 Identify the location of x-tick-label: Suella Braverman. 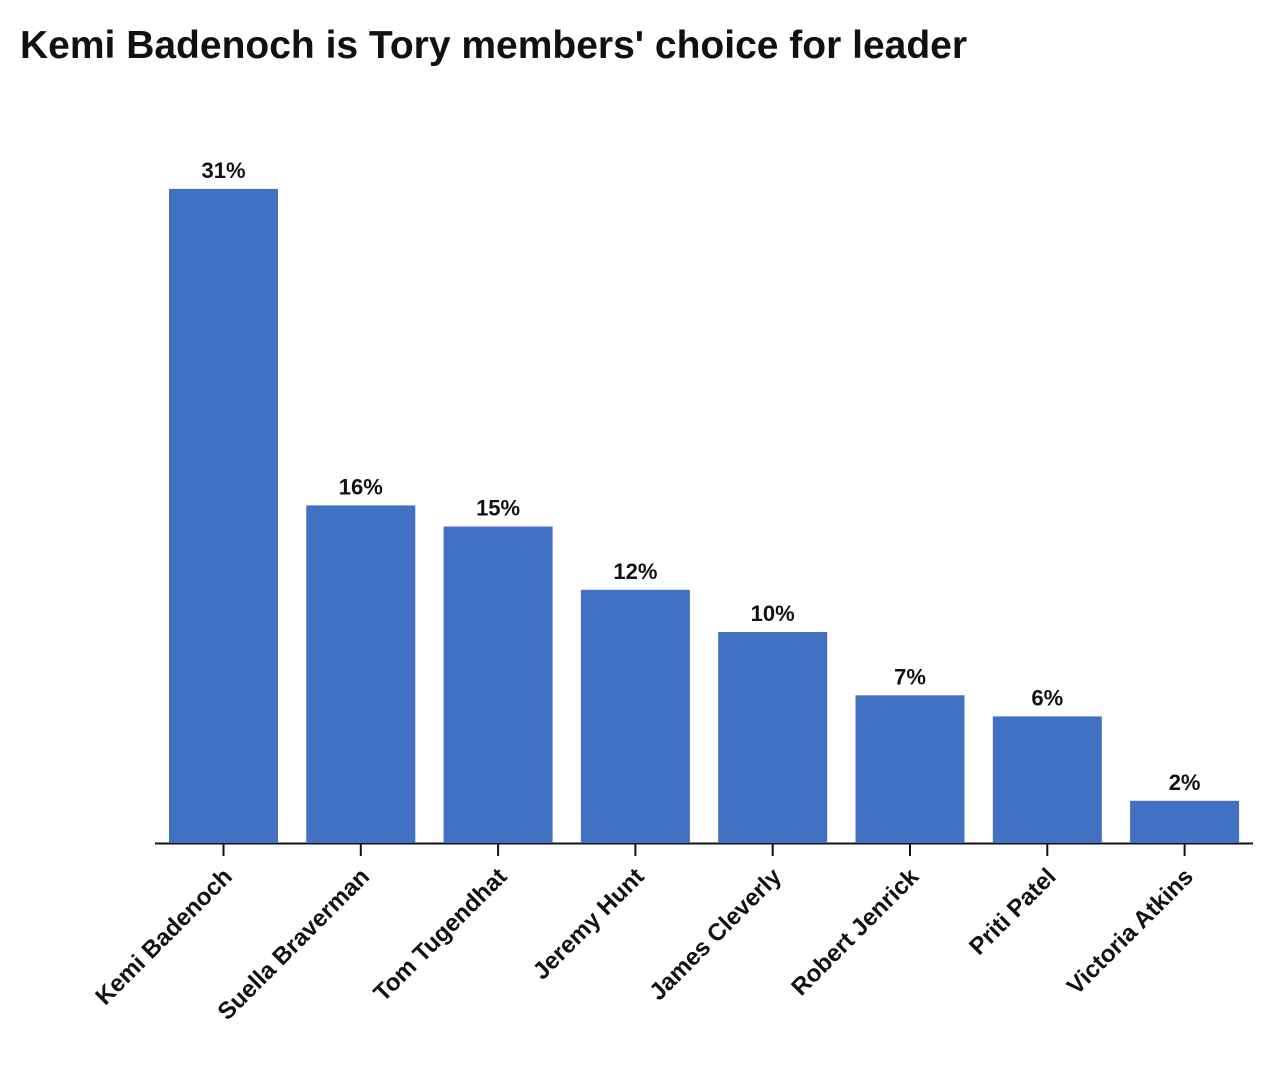
(294, 944).